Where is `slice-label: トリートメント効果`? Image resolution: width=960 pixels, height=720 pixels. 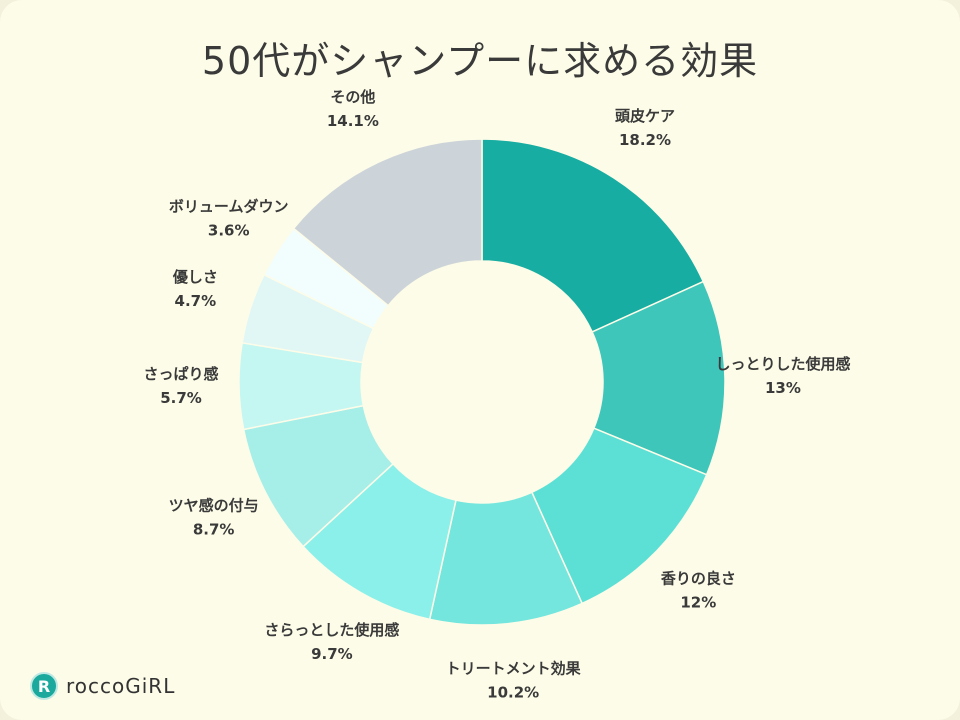 slice-label: トリートメント効果 is located at coordinates (514, 668).